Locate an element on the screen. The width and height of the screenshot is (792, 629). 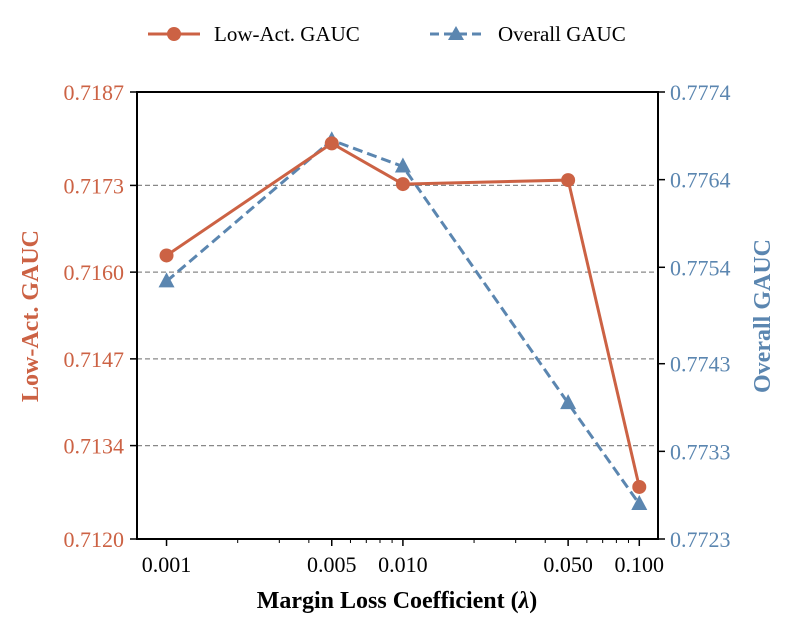
right-tick-label: 0.7733 is located at coordinates (700, 451).